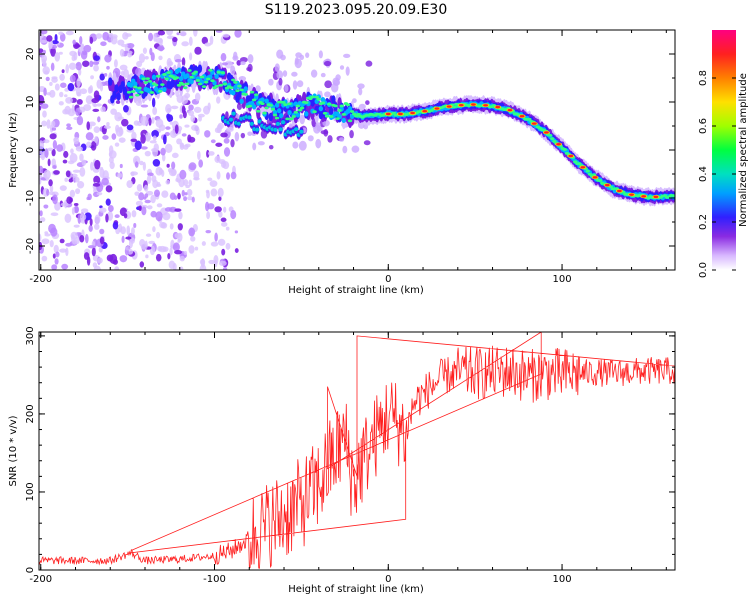  Describe the element at coordinates (743, 150) in the screenshot. I see `colorbar-label: Normalized spectral amplitude` at that location.